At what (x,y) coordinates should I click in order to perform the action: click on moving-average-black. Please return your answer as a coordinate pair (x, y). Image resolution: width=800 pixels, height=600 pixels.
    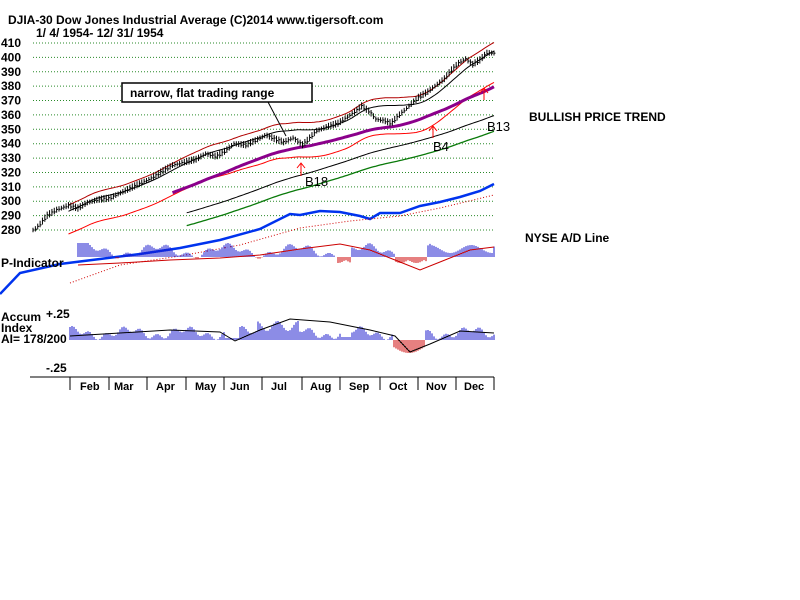
    Looking at the image, I should click on (340, 164).